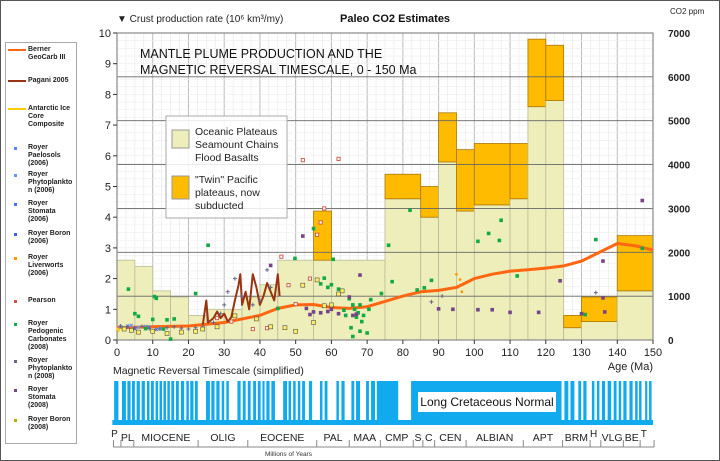 The height and width of the screenshot is (461, 720). What do you see at coordinates (200, 19) in the screenshot?
I see `y-left-axis-title: ▼ Crust production rate (10⁶ km³/my)` at bounding box center [200, 19].